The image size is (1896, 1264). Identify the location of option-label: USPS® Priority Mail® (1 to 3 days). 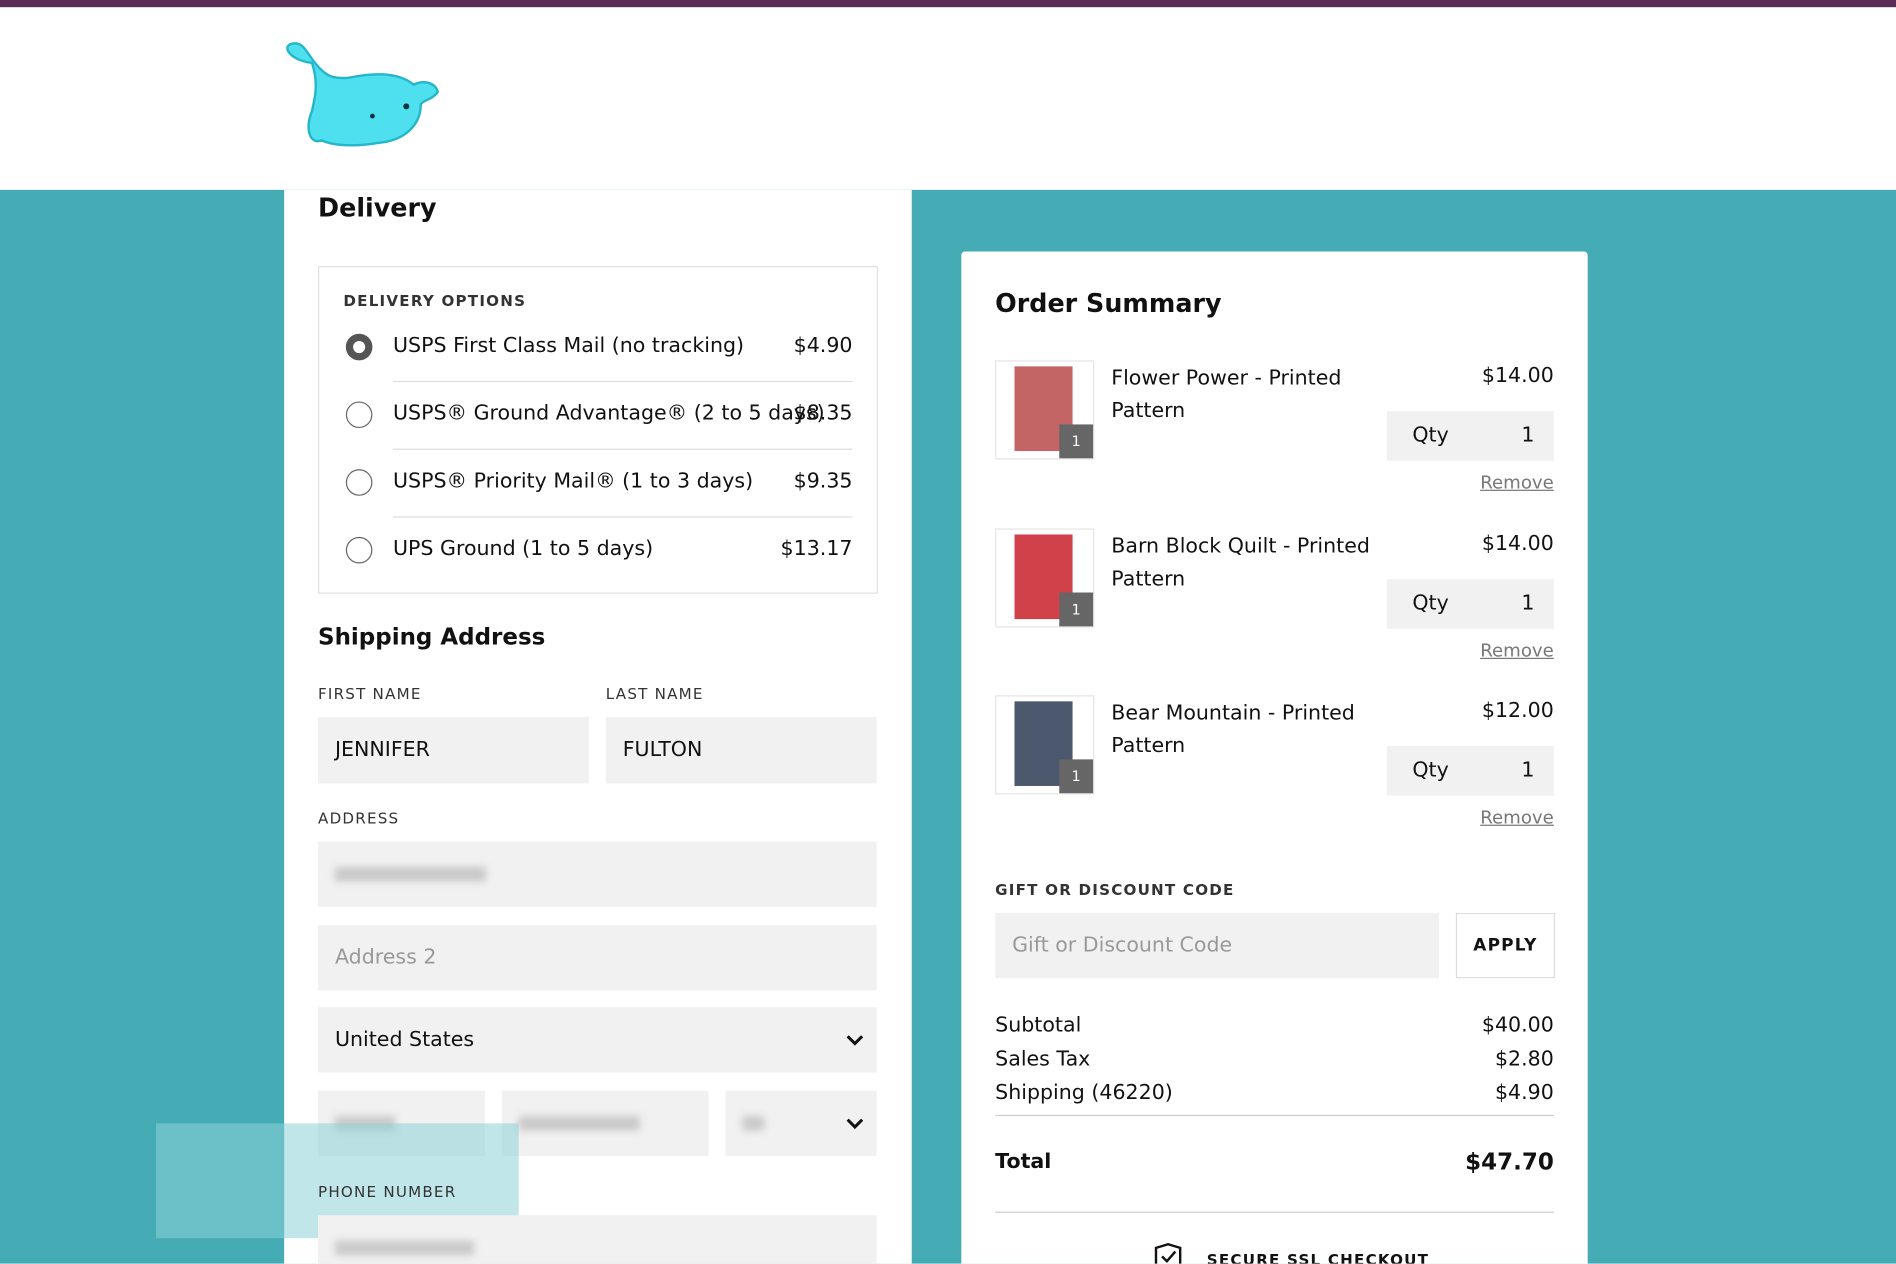
(573, 481).